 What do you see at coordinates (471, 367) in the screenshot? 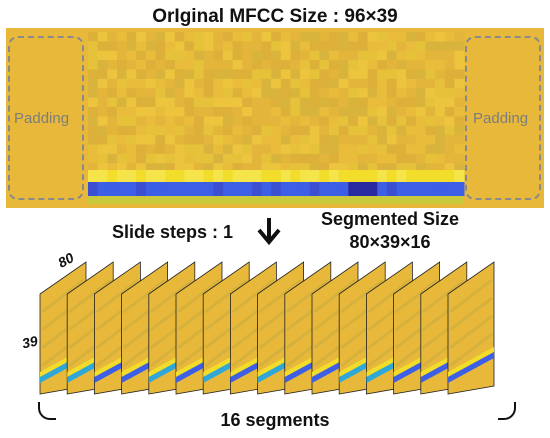
I see `segment-blue-band` at bounding box center [471, 367].